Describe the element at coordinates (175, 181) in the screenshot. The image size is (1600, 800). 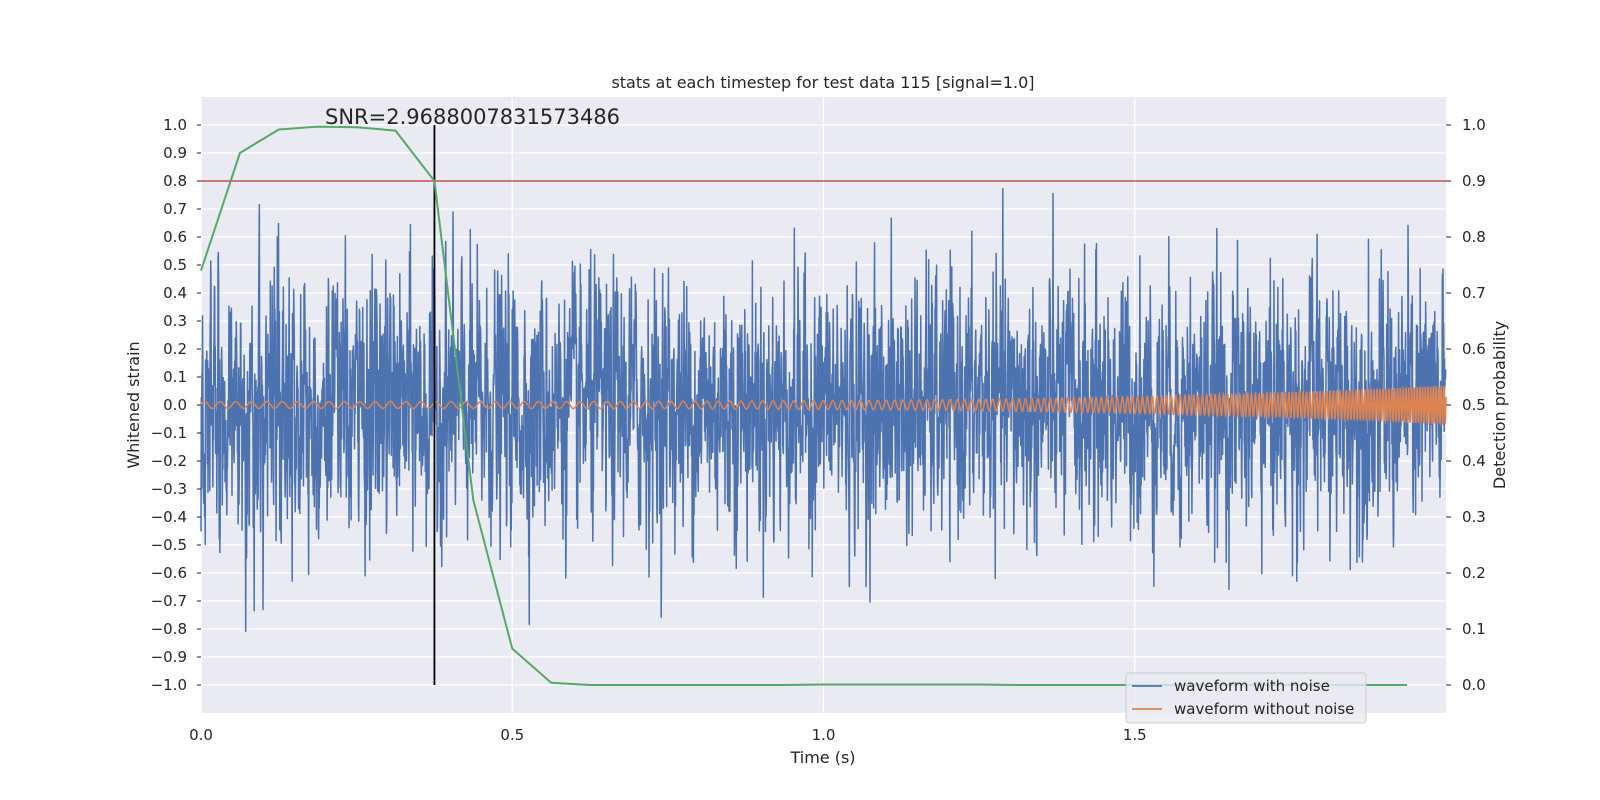
I see `y-tick-label: 0.8` at that location.